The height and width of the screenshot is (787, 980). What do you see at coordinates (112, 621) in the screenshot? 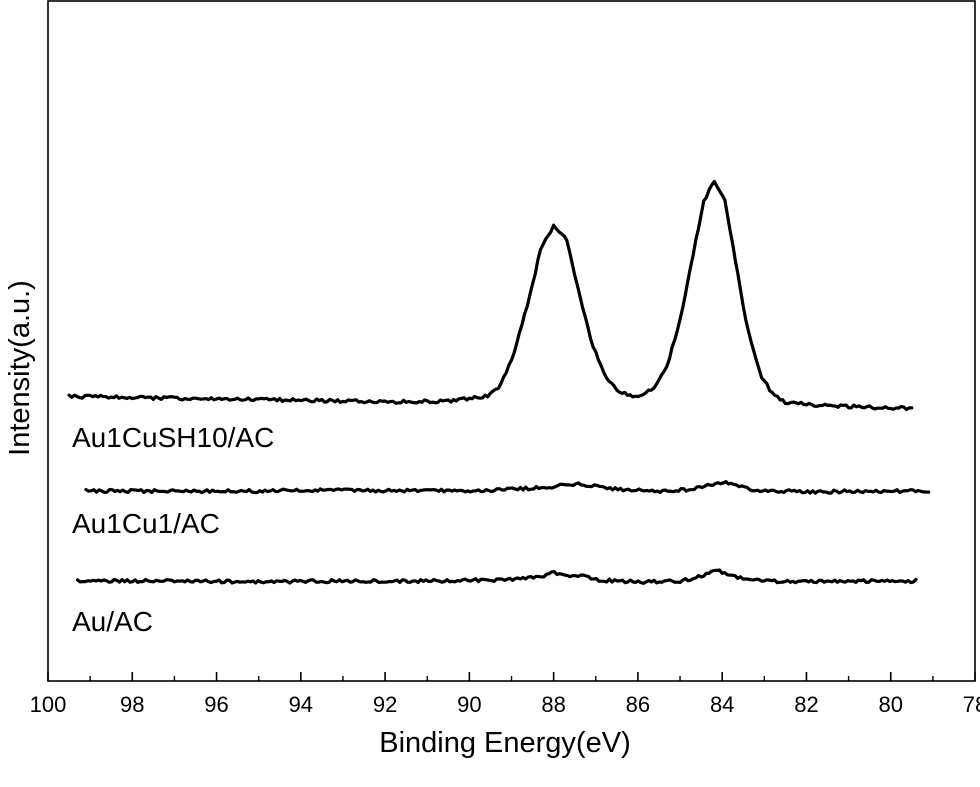
I see `series-label-2: Au/AC` at bounding box center [112, 621].